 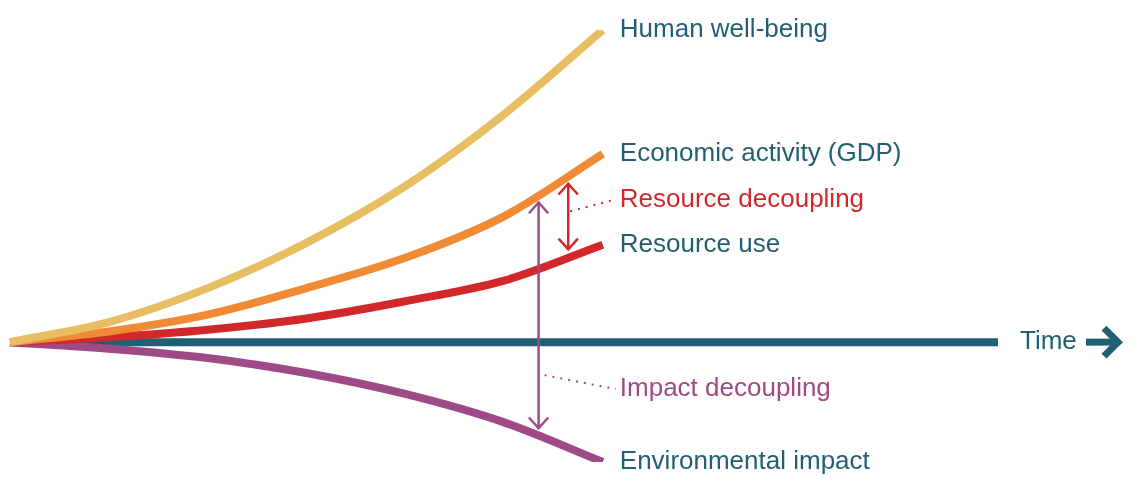 I want to click on x-axis-title: Time, so click(x=1048, y=340).